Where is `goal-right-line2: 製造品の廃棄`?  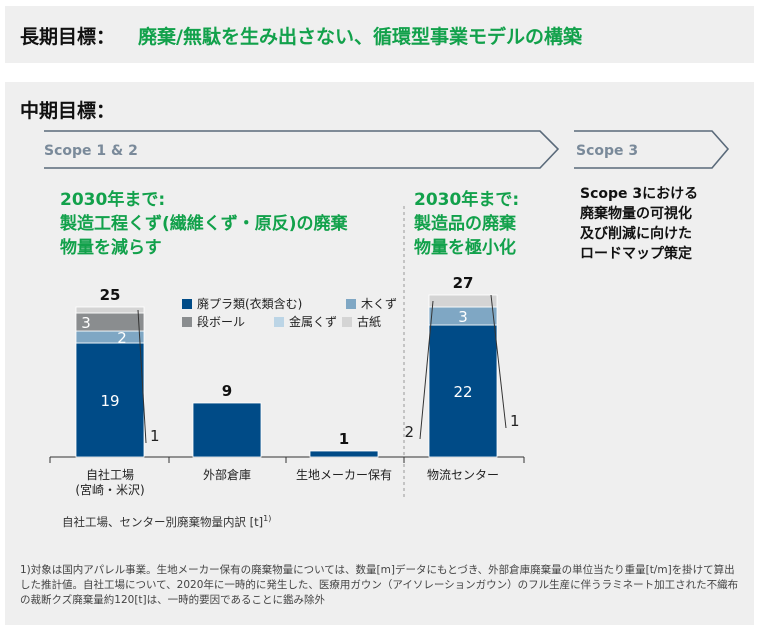 goal-right-line2: 製造品の廃棄 is located at coordinates (465, 224).